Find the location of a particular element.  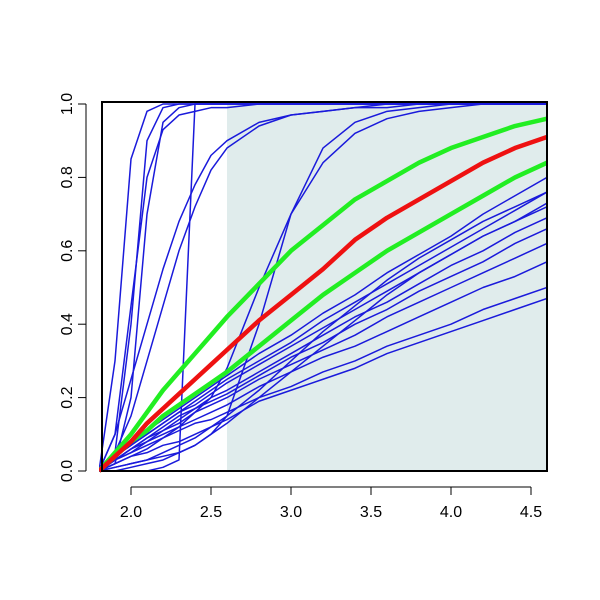

y-tick-label: 1.0 is located at coordinates (67, 104).